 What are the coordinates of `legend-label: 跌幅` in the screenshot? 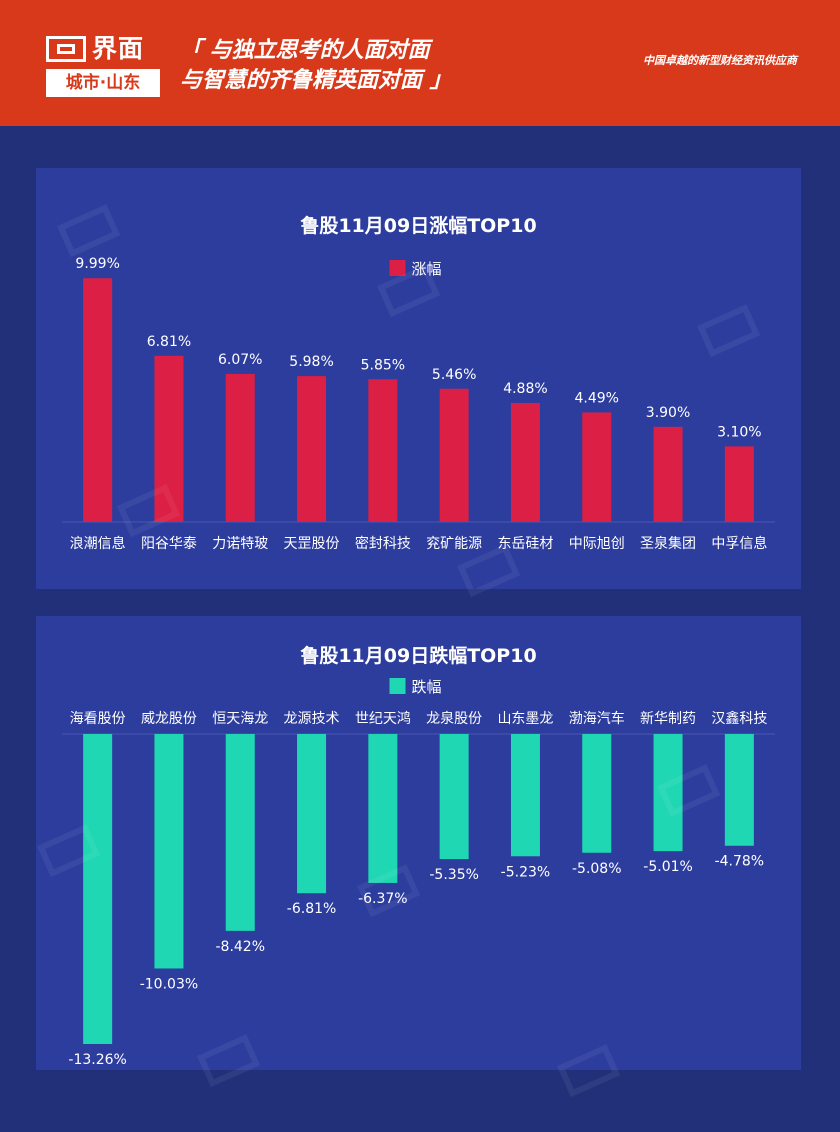 It's located at (427, 687).